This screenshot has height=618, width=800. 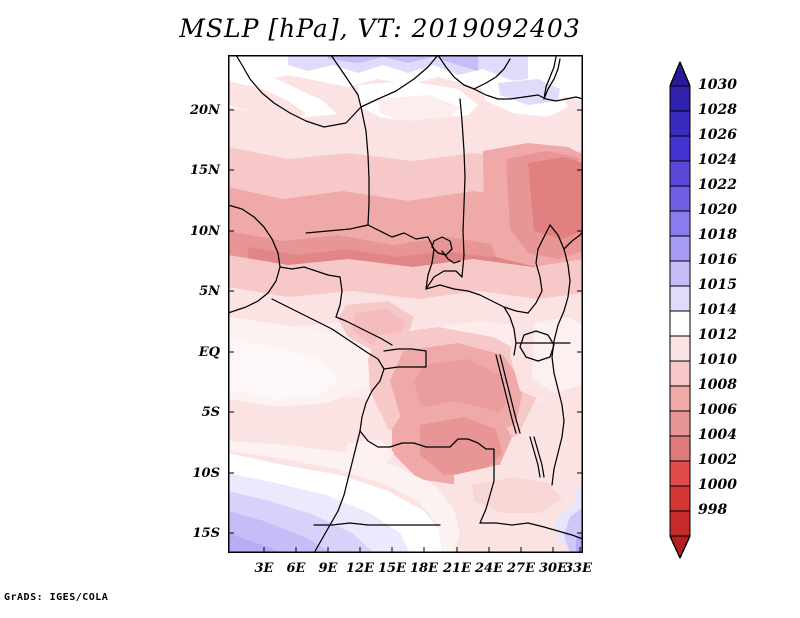 What do you see at coordinates (717, 435) in the screenshot?
I see `colorbar-tick-label: 1004` at bounding box center [717, 435].